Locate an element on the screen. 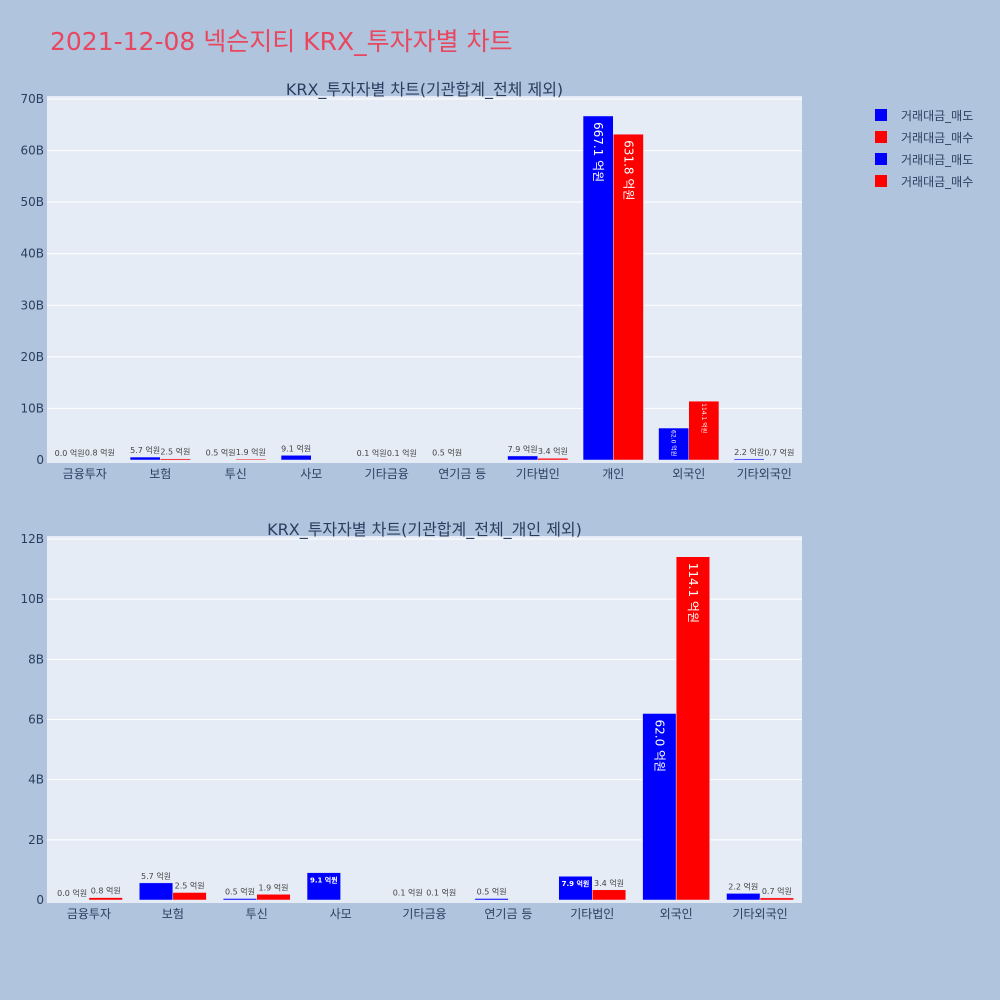 The height and width of the screenshot is (1000, 1000). page-title: 2021-12-08 넥슨지티 KRX_투자자별 차트 is located at coordinates (281, 41).